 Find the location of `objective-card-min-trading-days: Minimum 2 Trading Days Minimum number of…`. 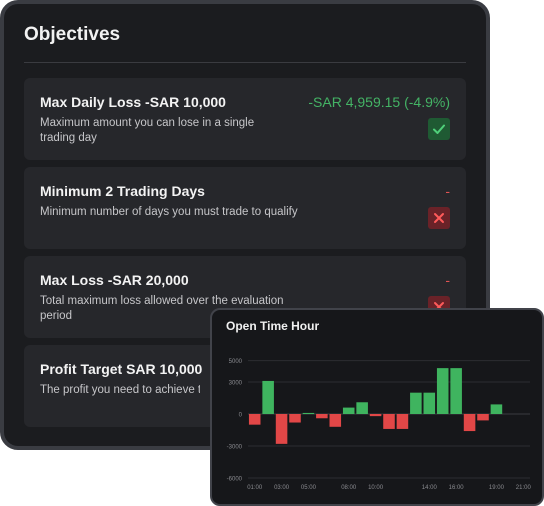

objective-card-min-trading-days: Minimum 2 Trading Days Minimum number of… is located at coordinates (245, 208).